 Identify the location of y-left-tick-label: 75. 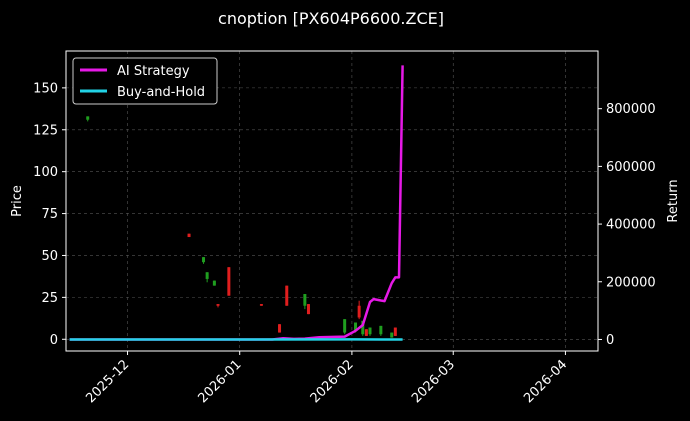
(49, 214).